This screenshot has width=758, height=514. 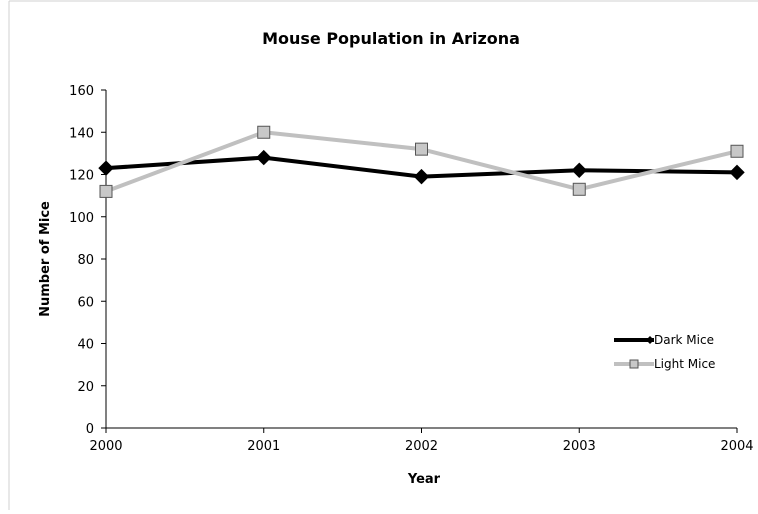 I want to click on series-light-mice, so click(x=421, y=161).